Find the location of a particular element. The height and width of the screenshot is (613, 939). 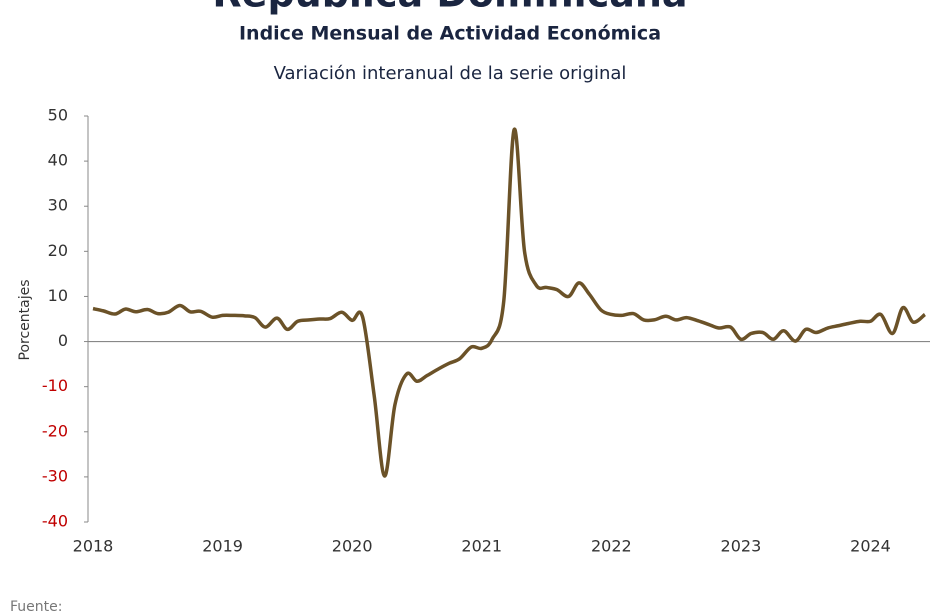

y-tick-label: -40 is located at coordinates (55, 521).